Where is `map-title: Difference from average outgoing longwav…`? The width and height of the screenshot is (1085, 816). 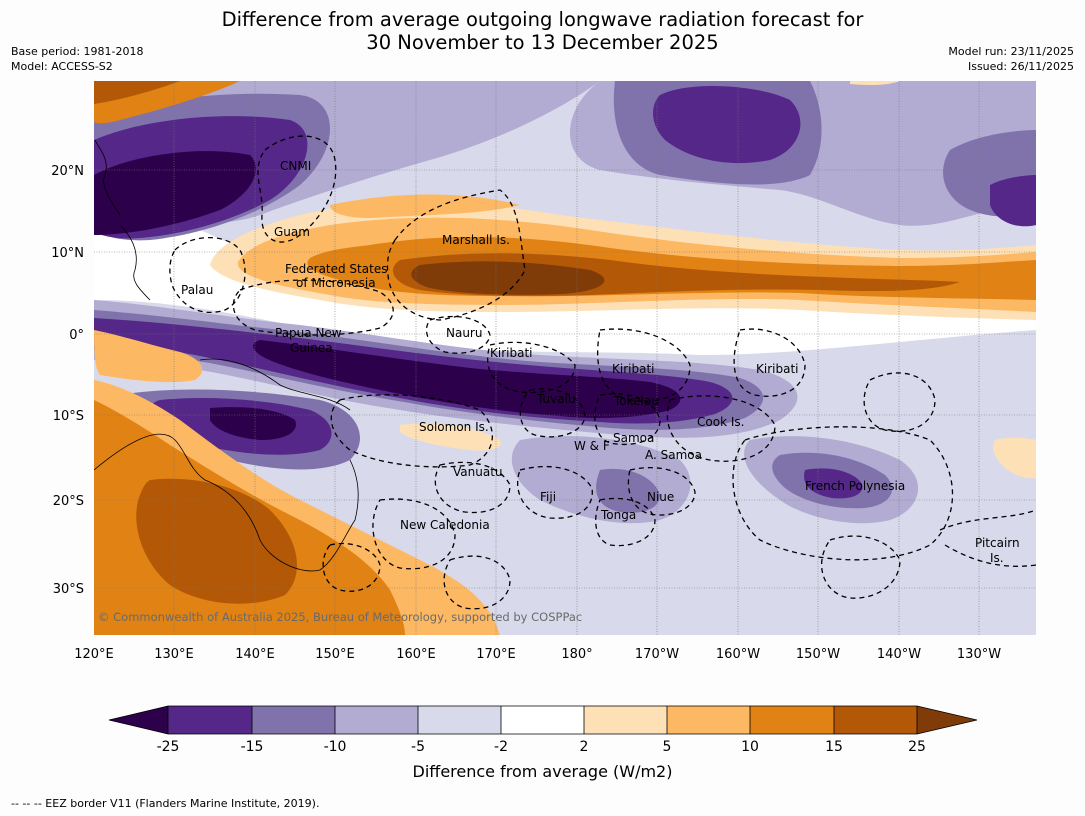 map-title: Difference from average outgoing longwav… is located at coordinates (542, 31).